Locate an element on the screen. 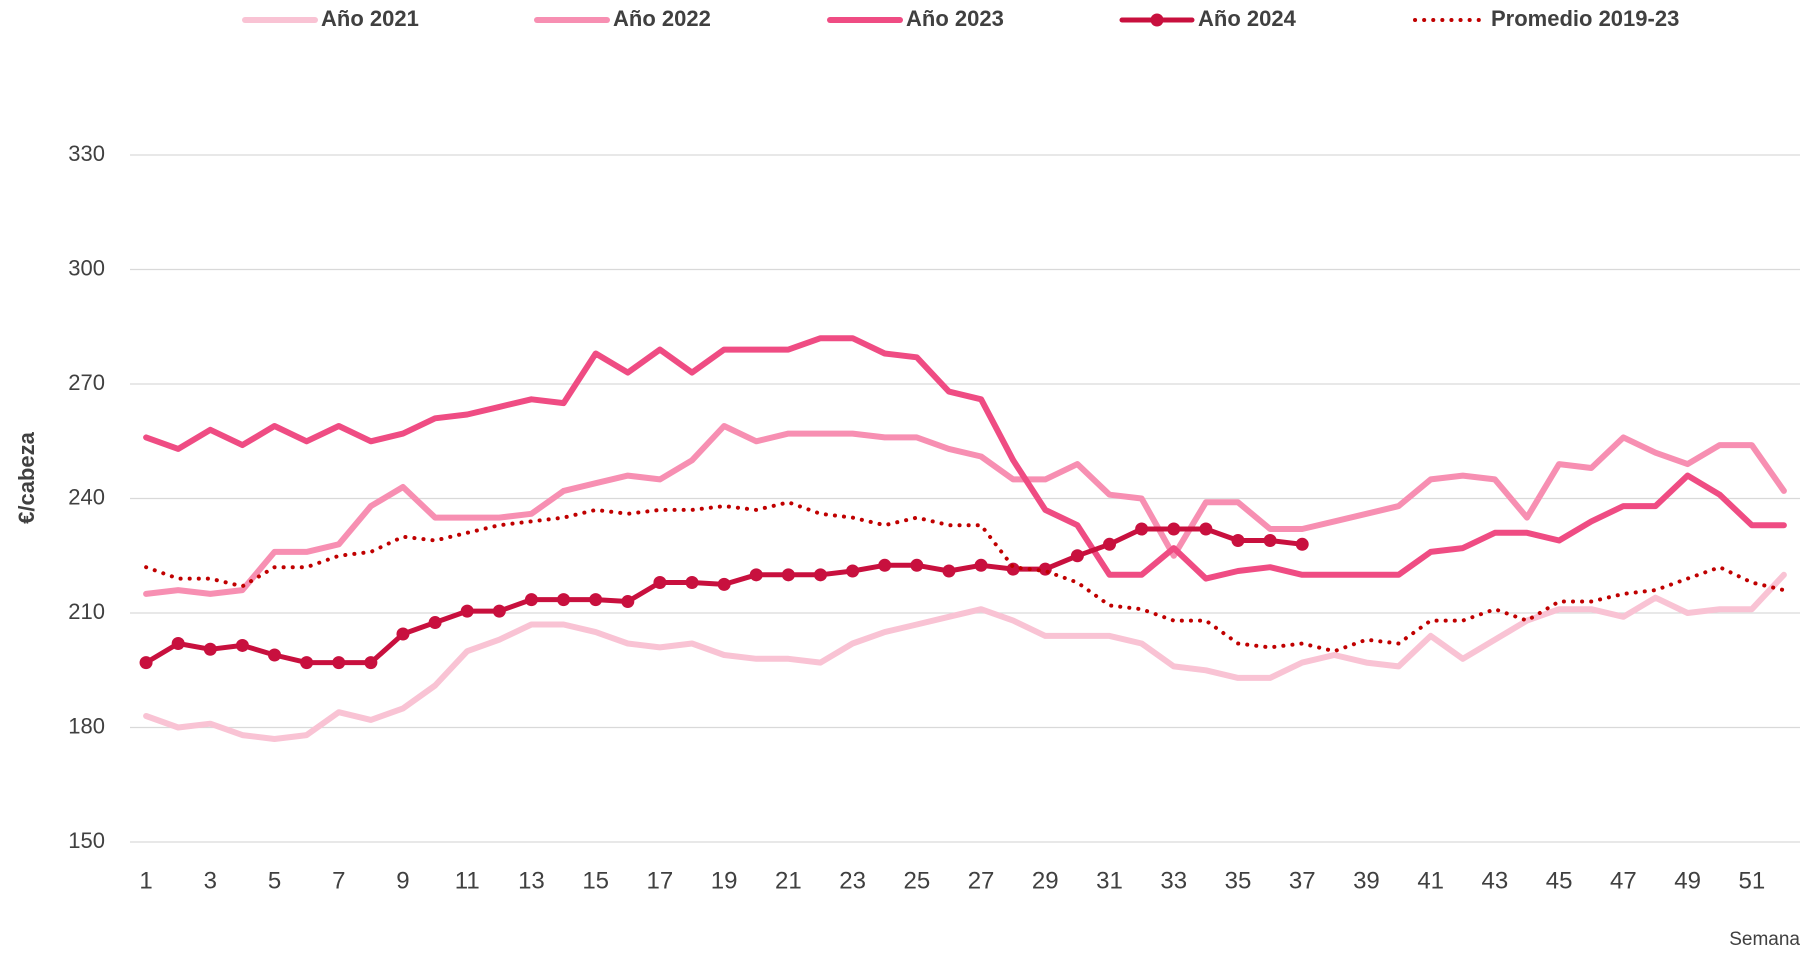 This screenshot has height=955, width=1815. x-tick-label: 47 is located at coordinates (1623, 880).